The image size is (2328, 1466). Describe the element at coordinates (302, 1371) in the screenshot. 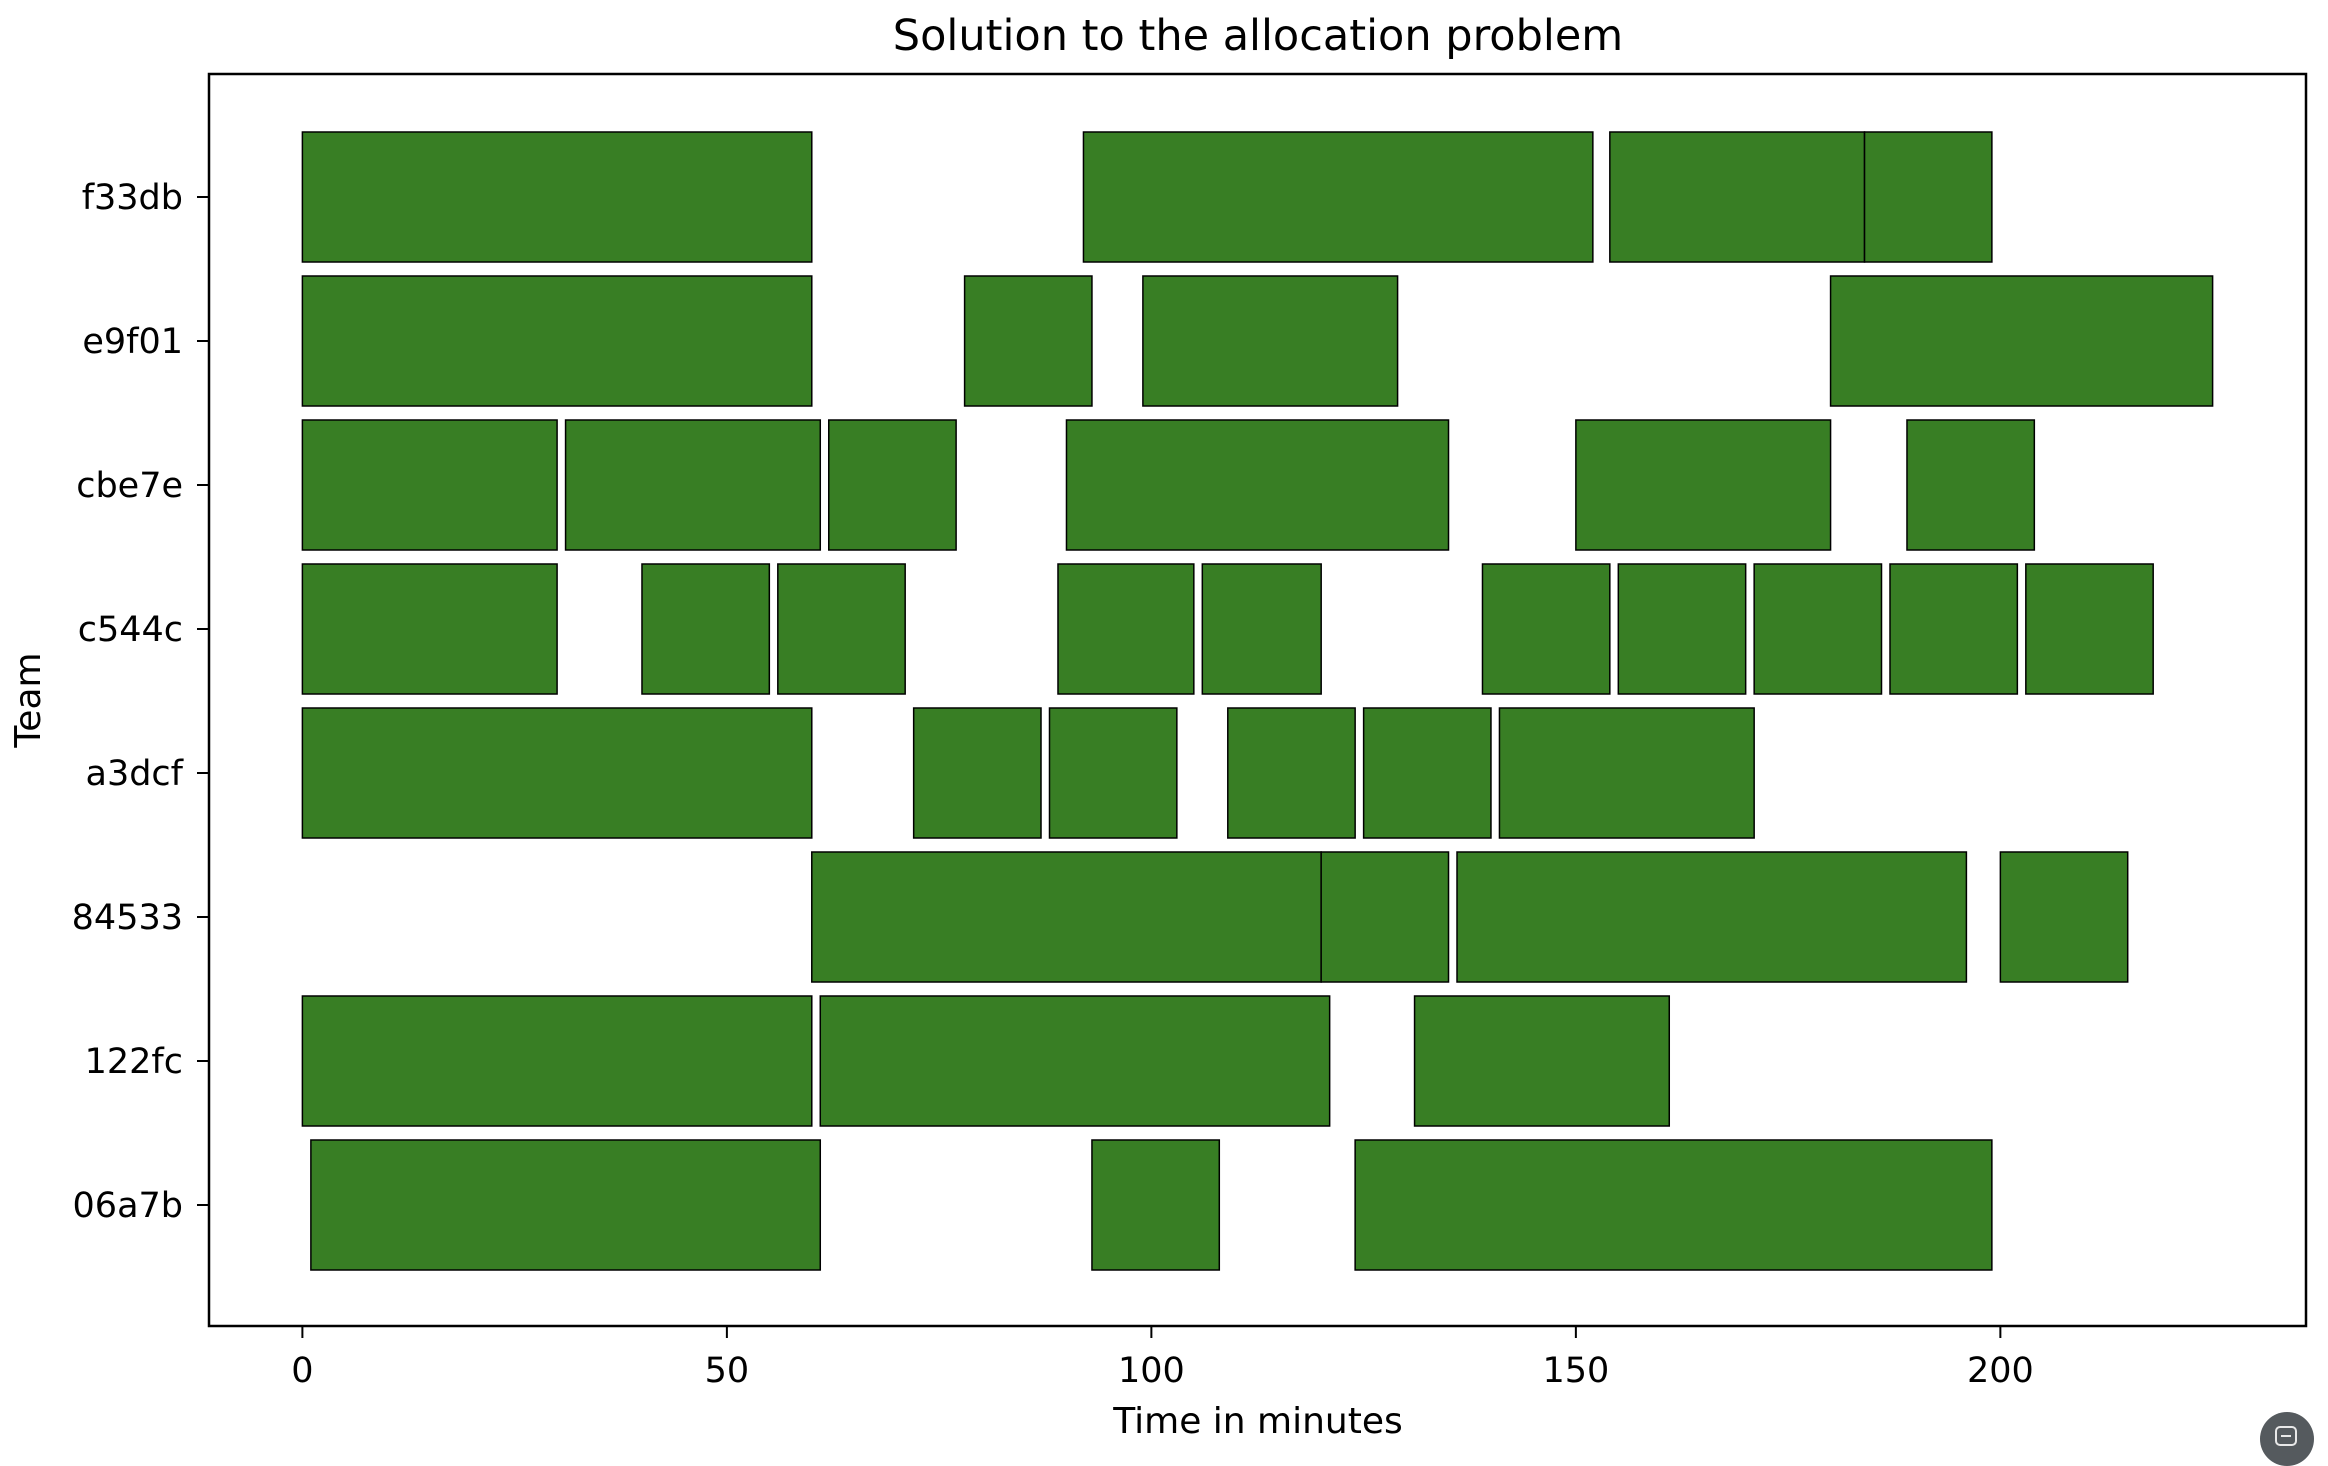

I see `x-tick-label-0: 0` at that location.